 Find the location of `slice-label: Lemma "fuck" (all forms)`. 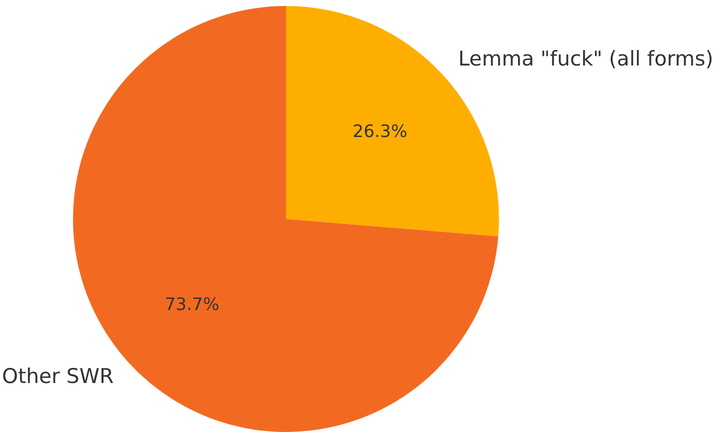

slice-label: Lemma "fuck" (all forms) is located at coordinates (586, 58).